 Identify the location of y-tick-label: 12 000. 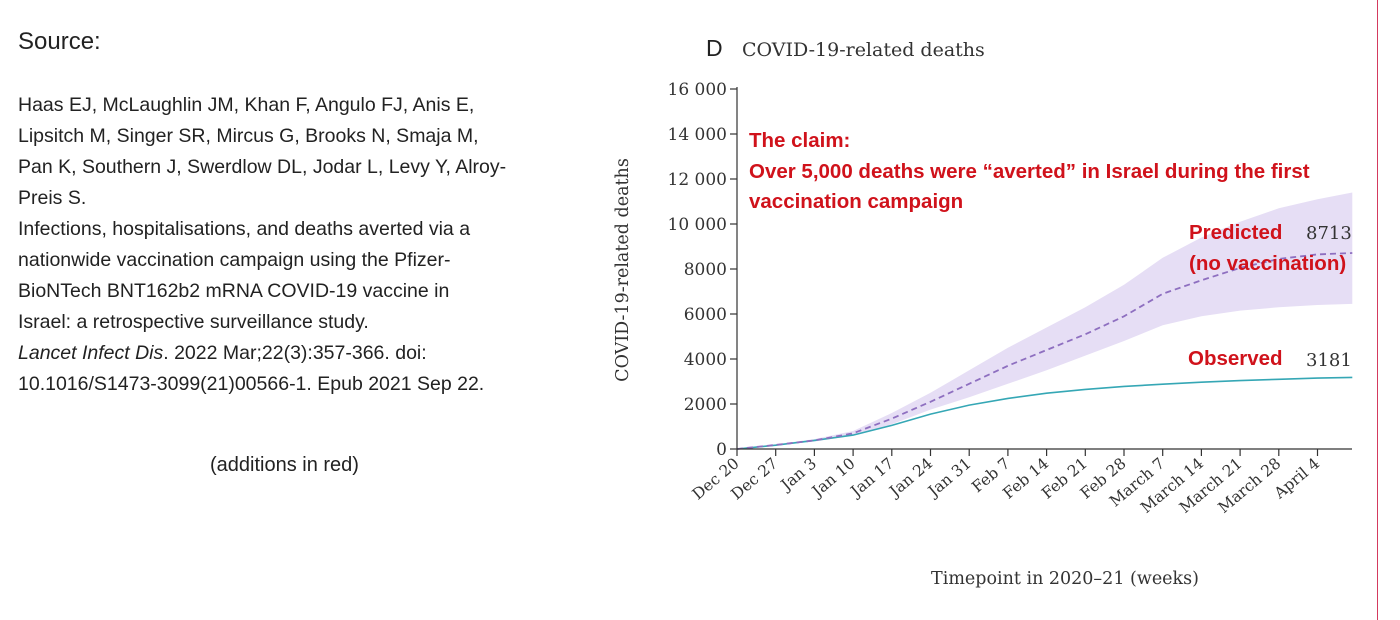
(697, 180).